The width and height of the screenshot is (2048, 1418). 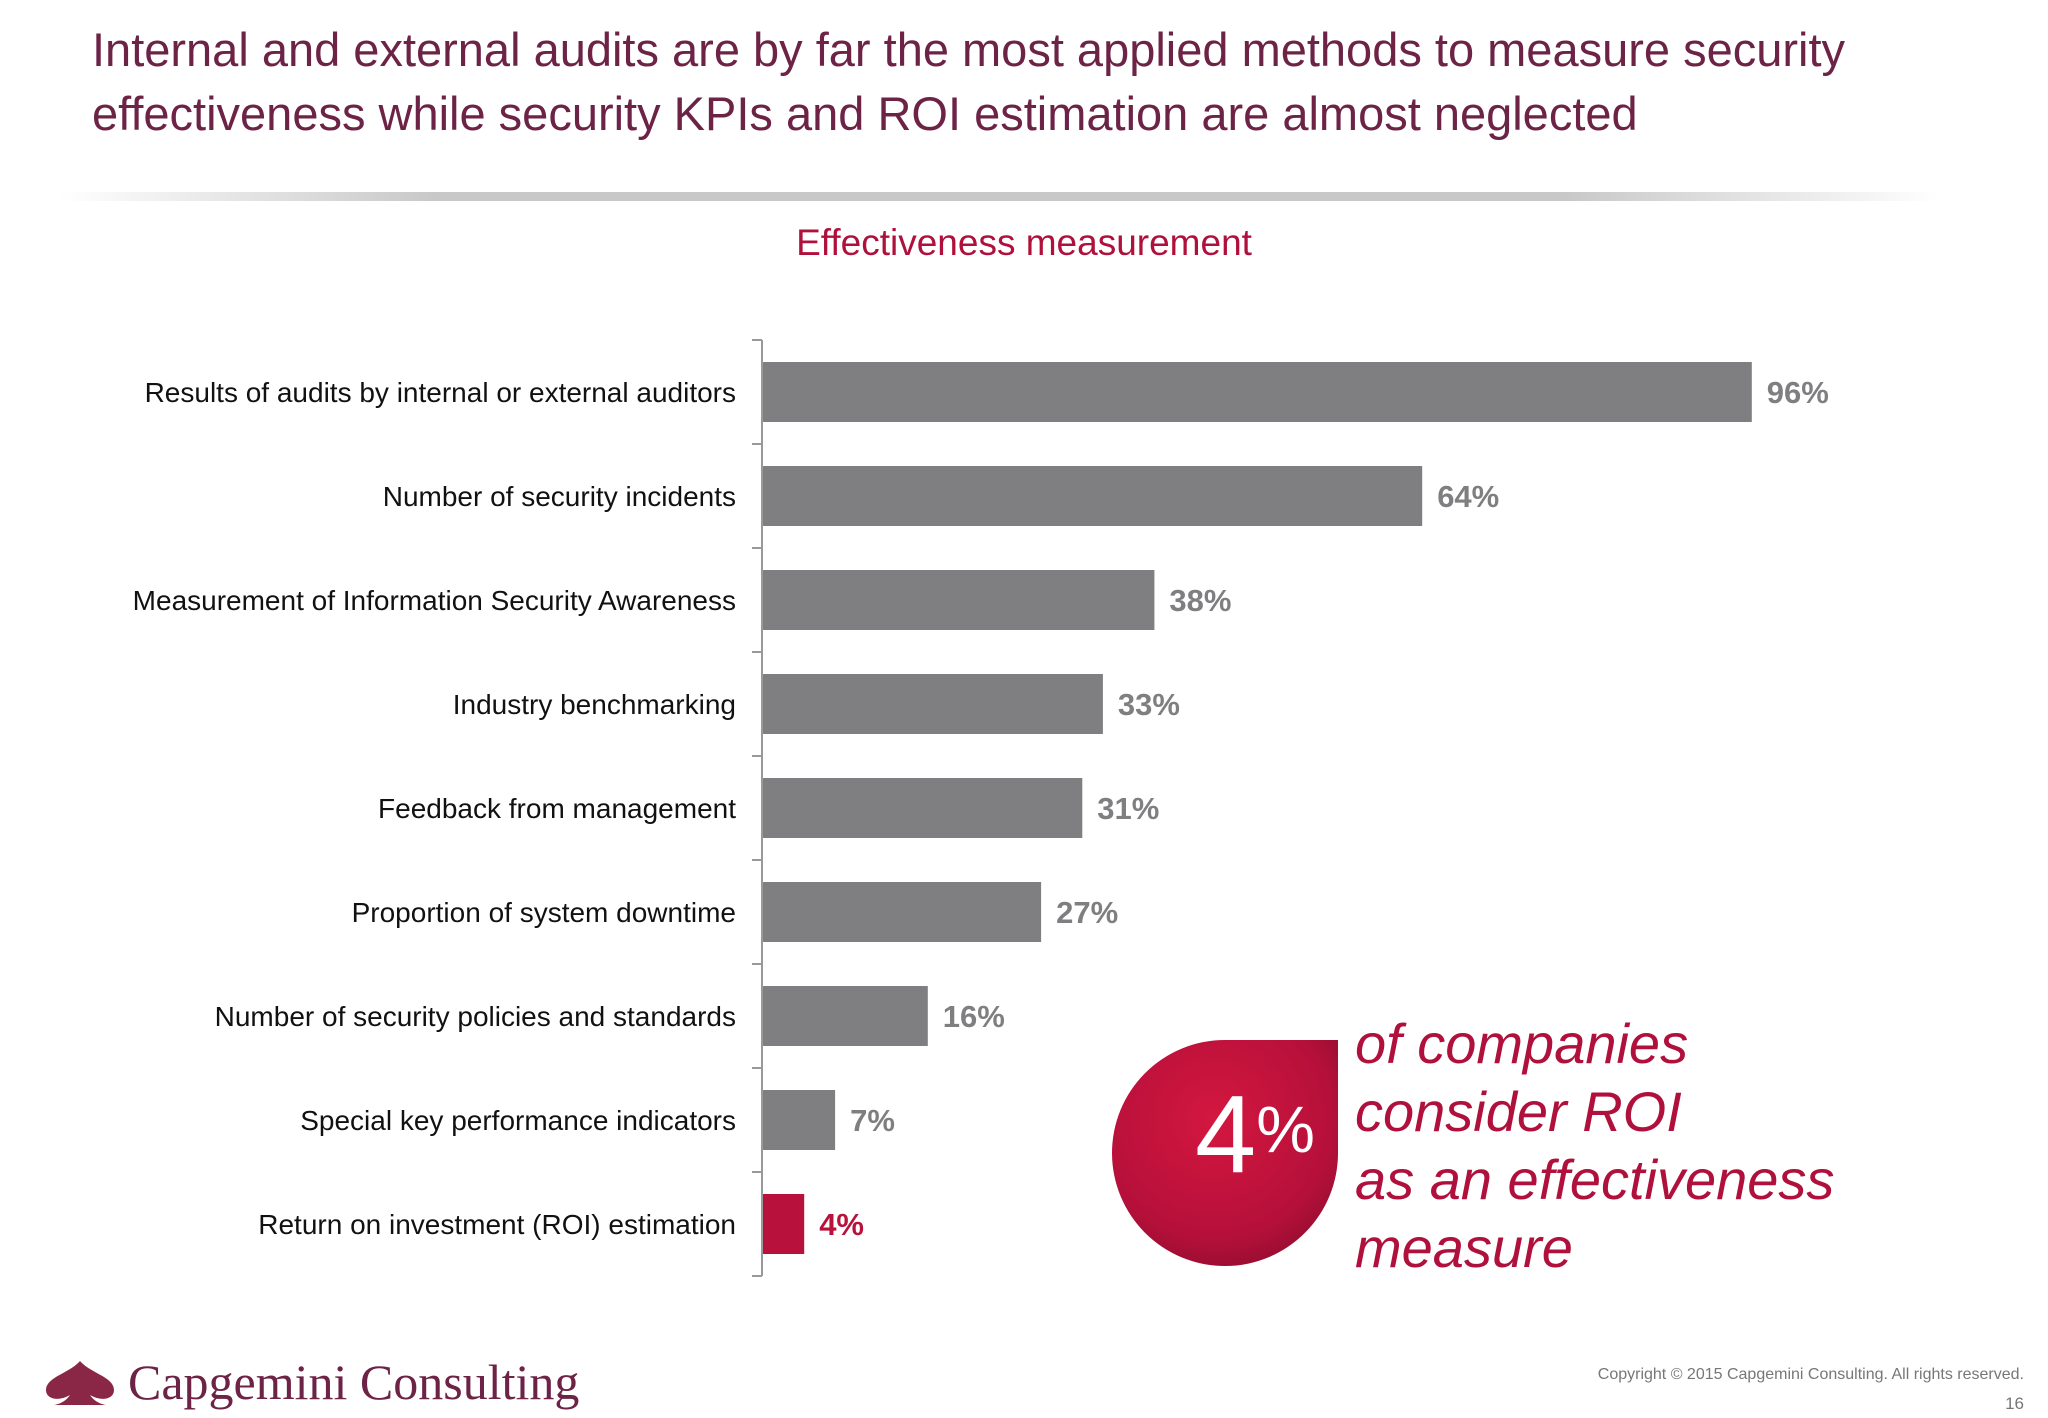 What do you see at coordinates (1798, 392) in the screenshot?
I see `data-label: 96%` at bounding box center [1798, 392].